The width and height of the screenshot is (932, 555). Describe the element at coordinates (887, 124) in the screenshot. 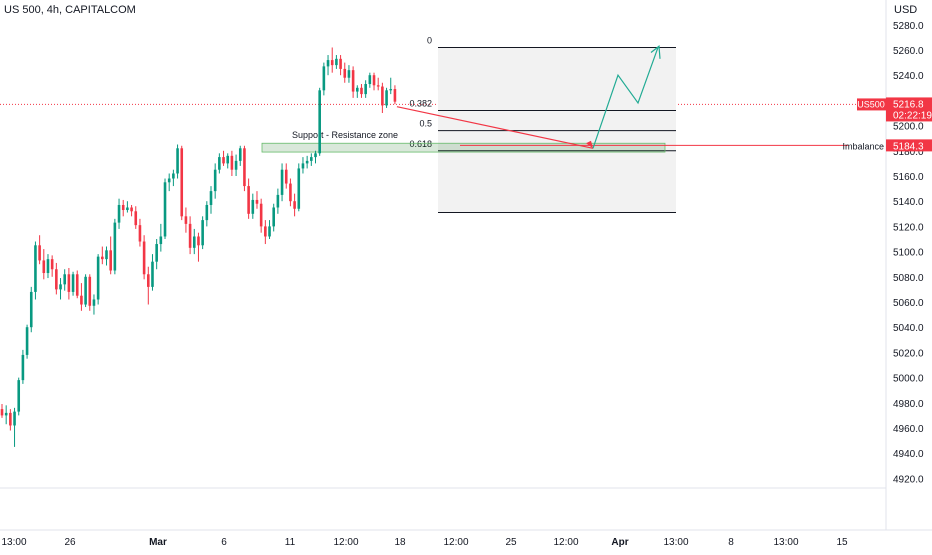

I see `price-markers: US500 5216.802:22:19 Imbalance 5184.3` at that location.